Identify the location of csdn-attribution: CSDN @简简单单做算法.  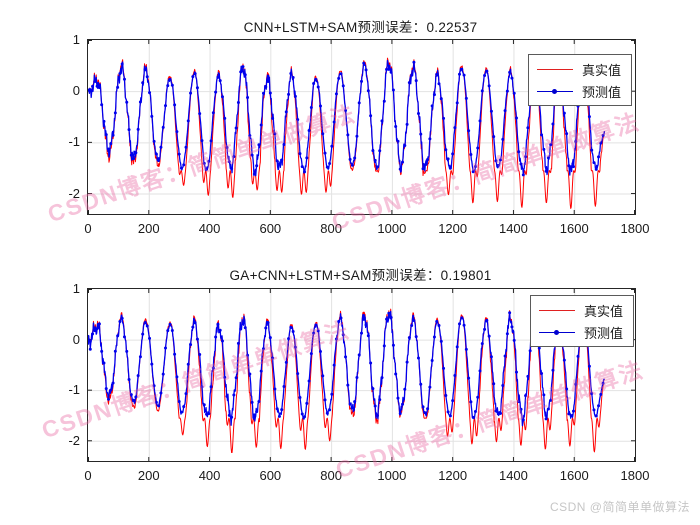
(619, 507).